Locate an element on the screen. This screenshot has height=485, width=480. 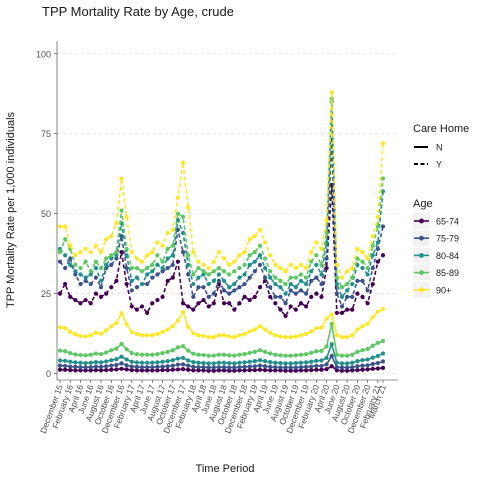
chart-title: TPP Mortality Rate by Age, crude is located at coordinates (138, 11).